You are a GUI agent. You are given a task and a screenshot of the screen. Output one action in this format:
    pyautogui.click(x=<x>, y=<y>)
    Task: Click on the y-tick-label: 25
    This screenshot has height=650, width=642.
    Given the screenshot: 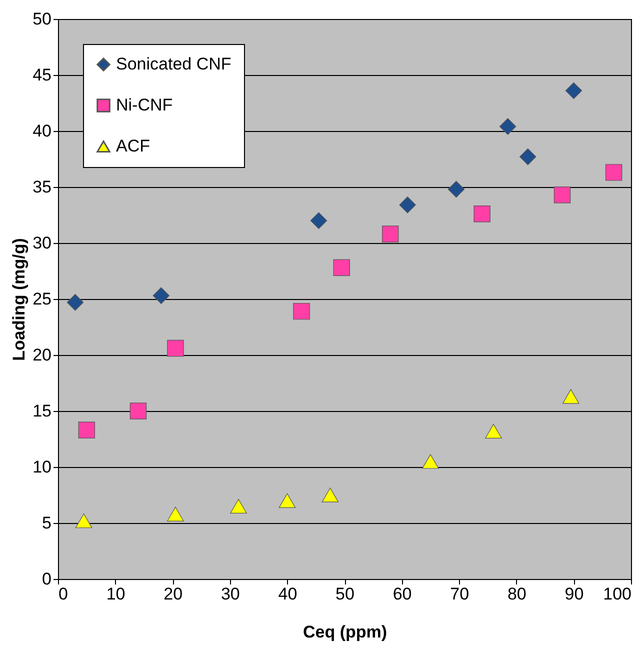 What is the action you would take?
    pyautogui.click(x=42, y=299)
    